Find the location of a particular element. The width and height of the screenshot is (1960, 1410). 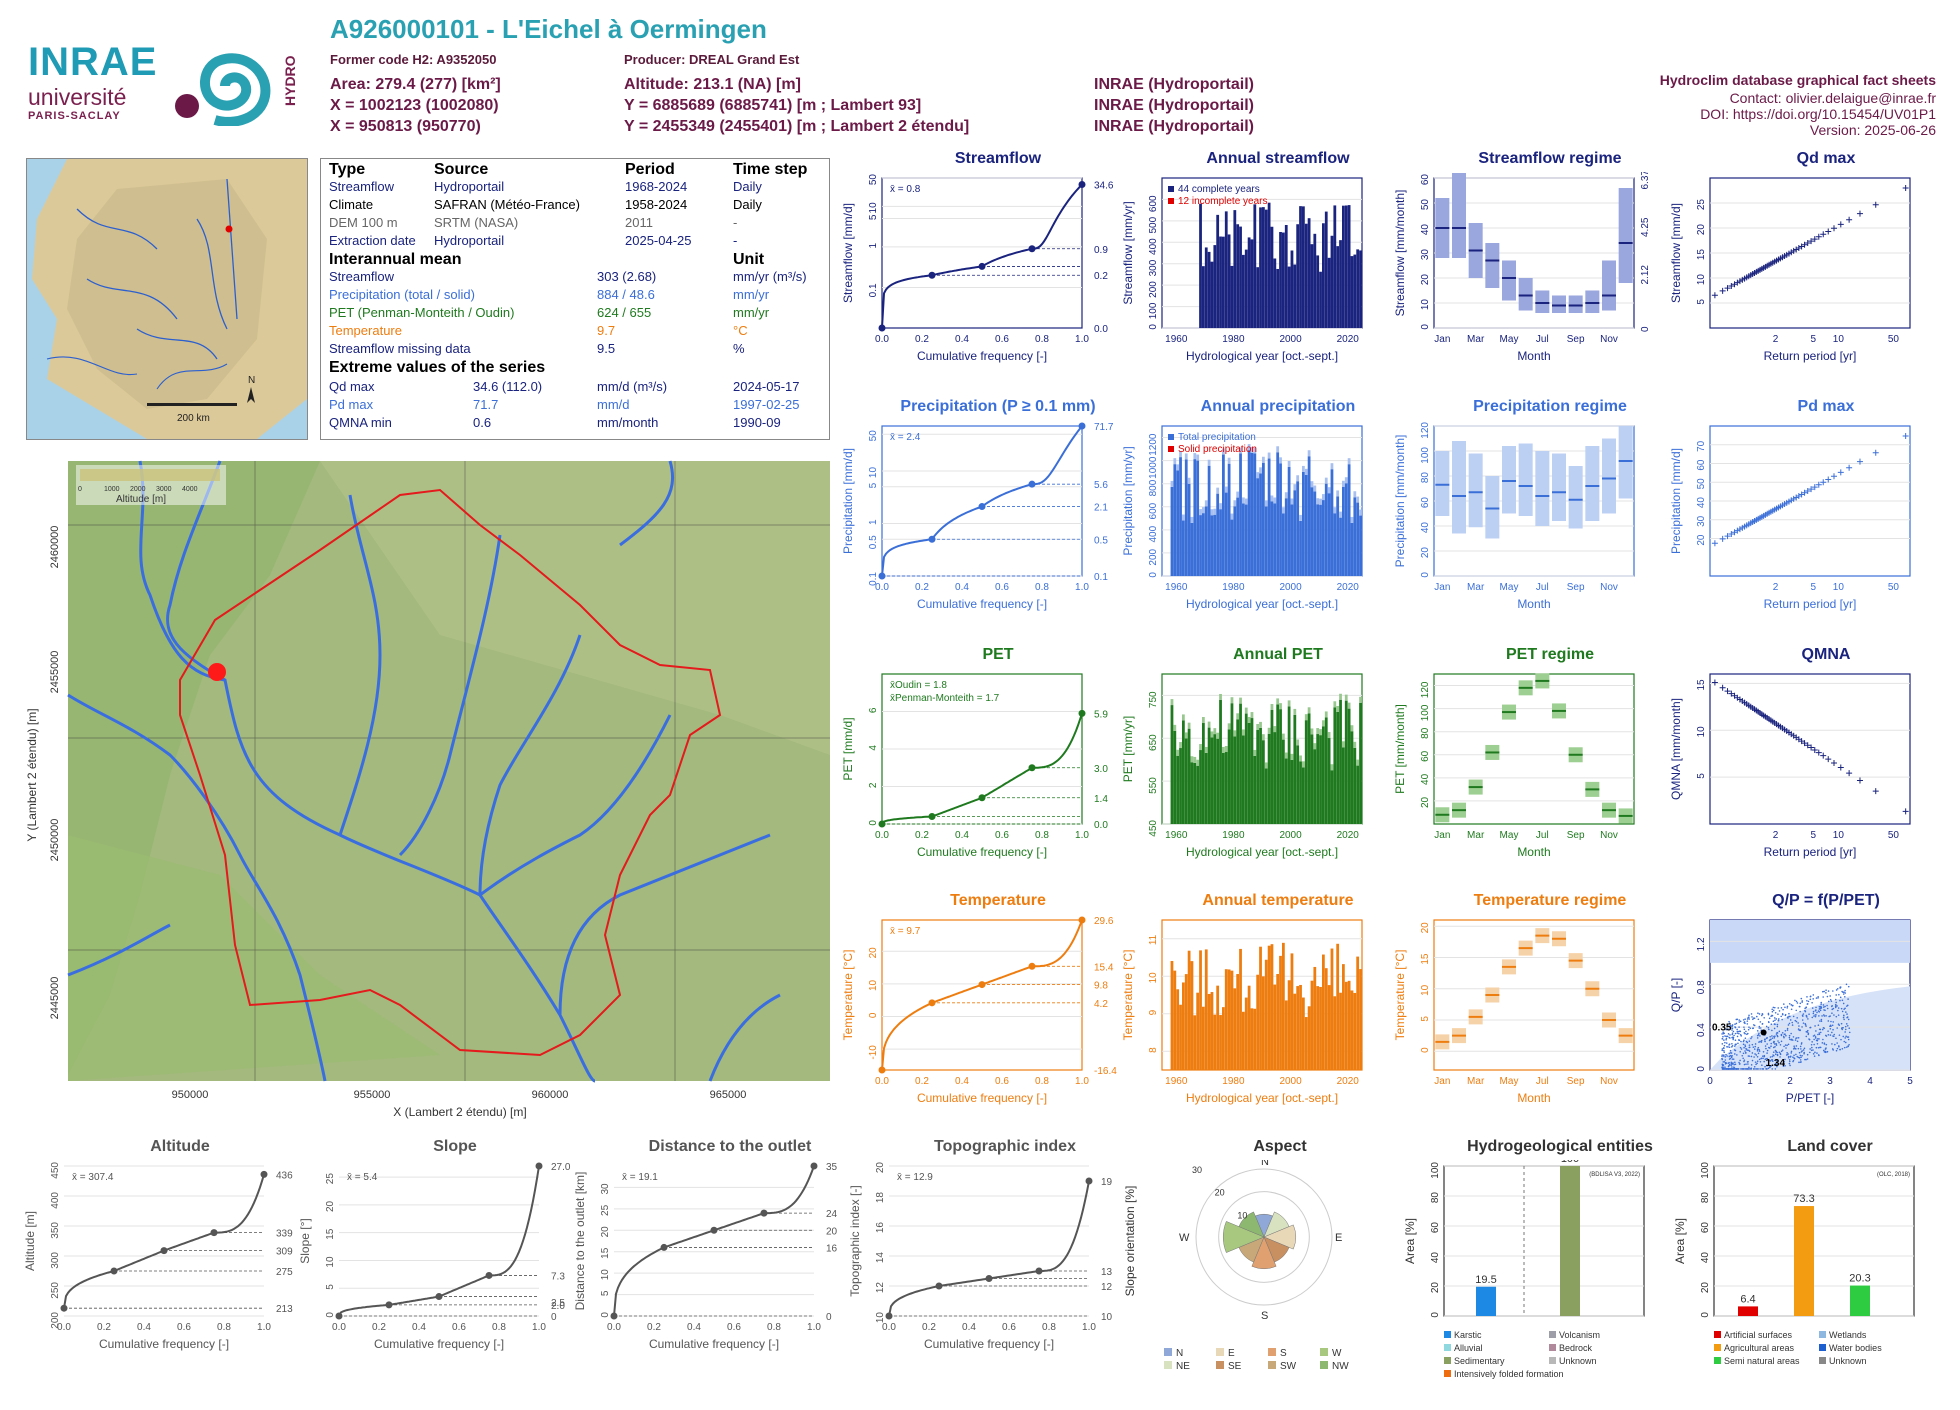

topo-right-label: 19 is located at coordinates (1107, 1182).